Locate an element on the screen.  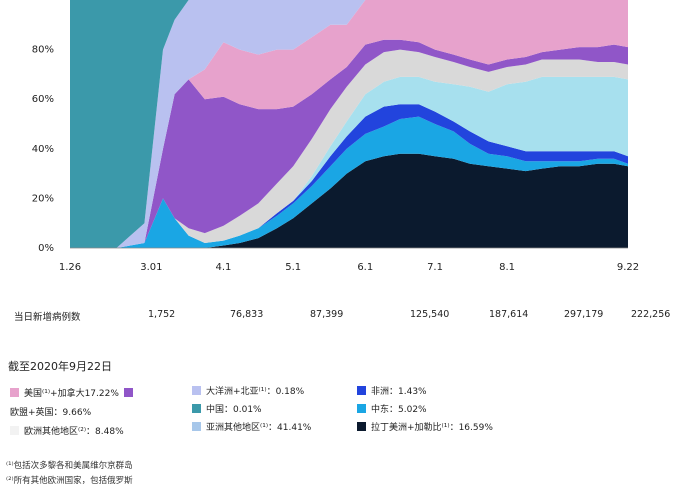
legend-label: 美国⁽¹⁾+加拿大17.22% is located at coordinates (71, 394).